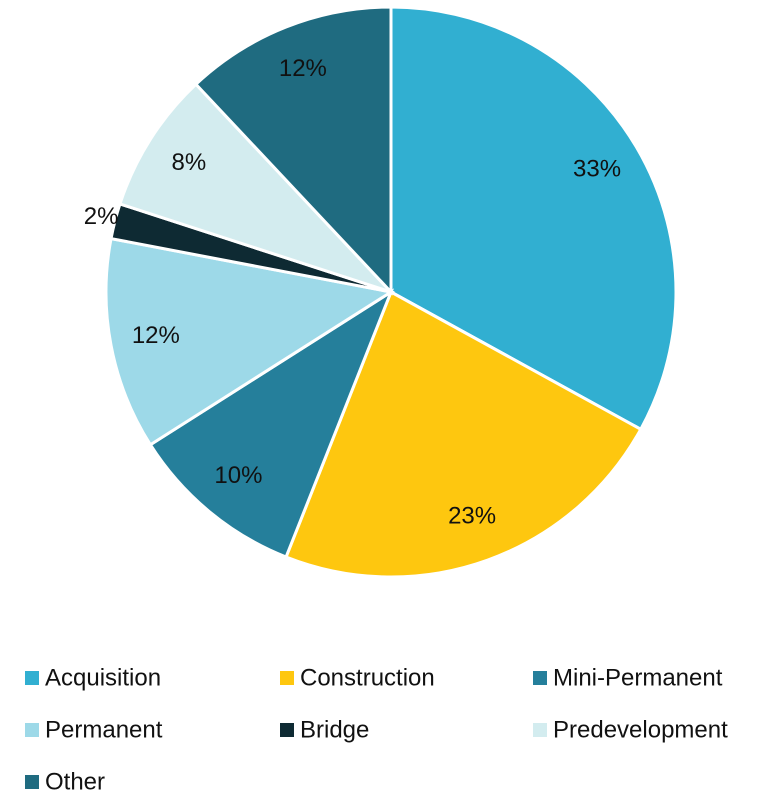 This screenshot has width=784, height=795. What do you see at coordinates (334, 729) in the screenshot?
I see `legend-label: Bridge` at bounding box center [334, 729].